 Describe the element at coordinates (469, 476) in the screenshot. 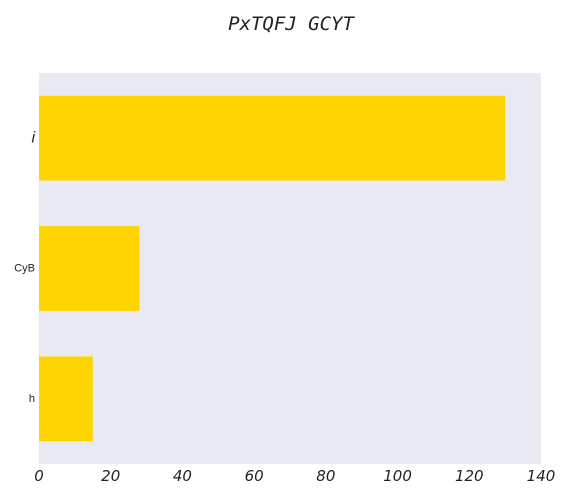

I see `x-tick-label: 120` at that location.